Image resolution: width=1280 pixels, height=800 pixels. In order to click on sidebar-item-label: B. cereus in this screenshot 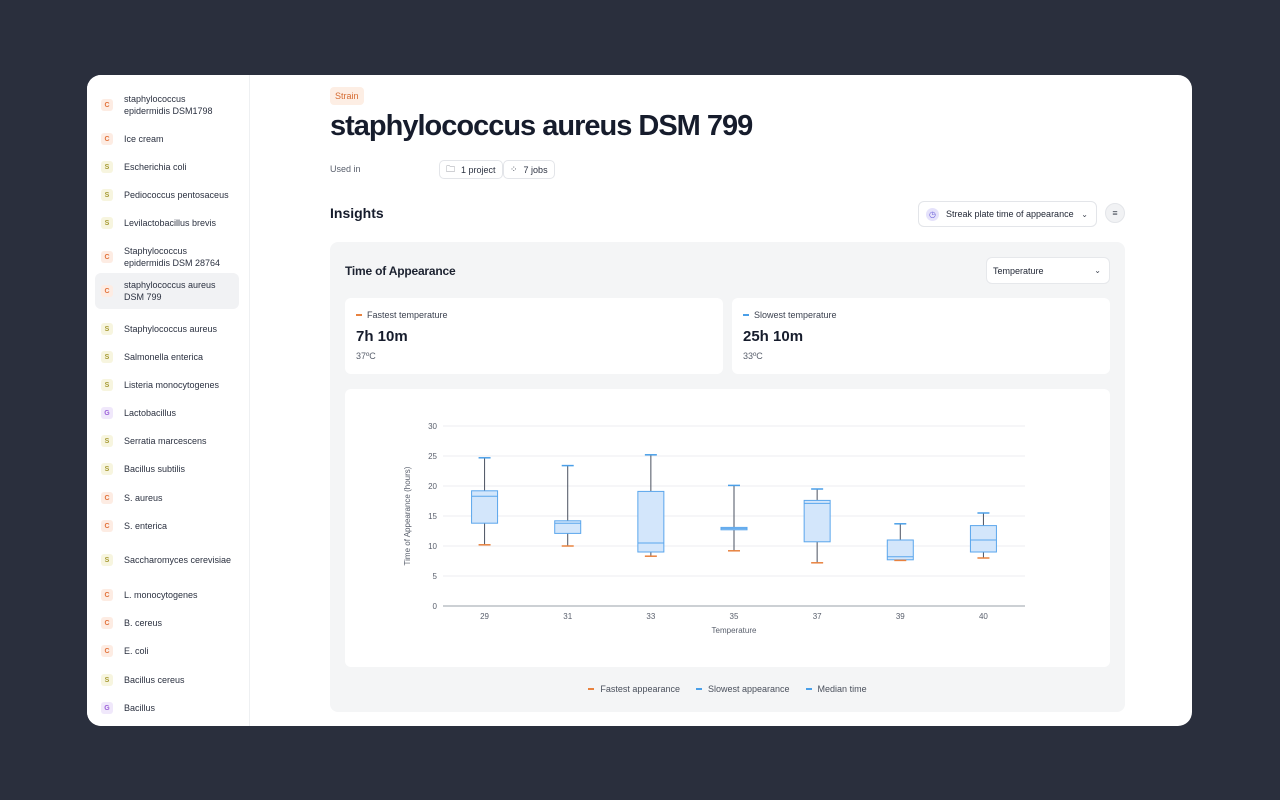, I will do `click(143, 622)`.